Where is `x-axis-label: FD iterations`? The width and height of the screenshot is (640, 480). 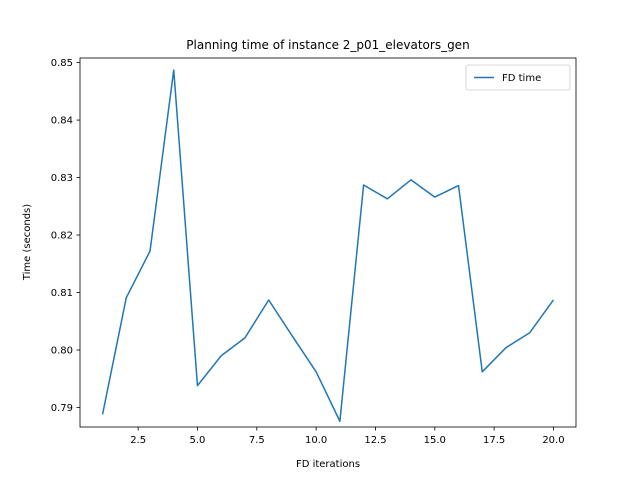 x-axis-label: FD iterations is located at coordinates (328, 464).